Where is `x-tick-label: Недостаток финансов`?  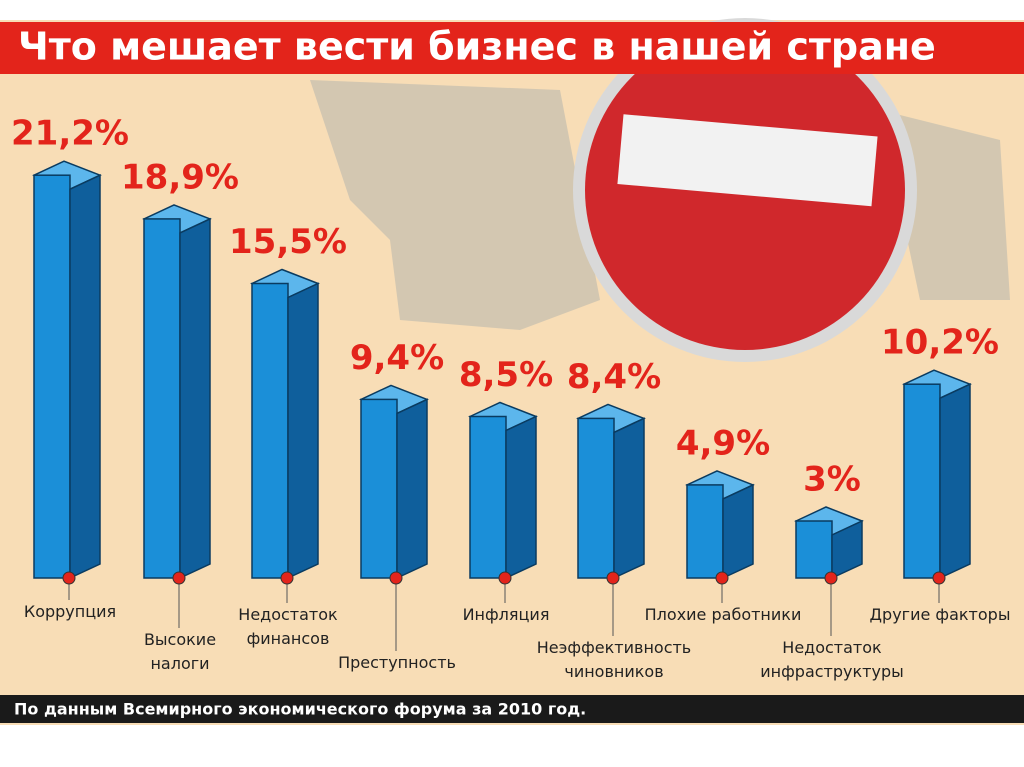 x-tick-label: Недостаток финансов is located at coordinates (288, 626).